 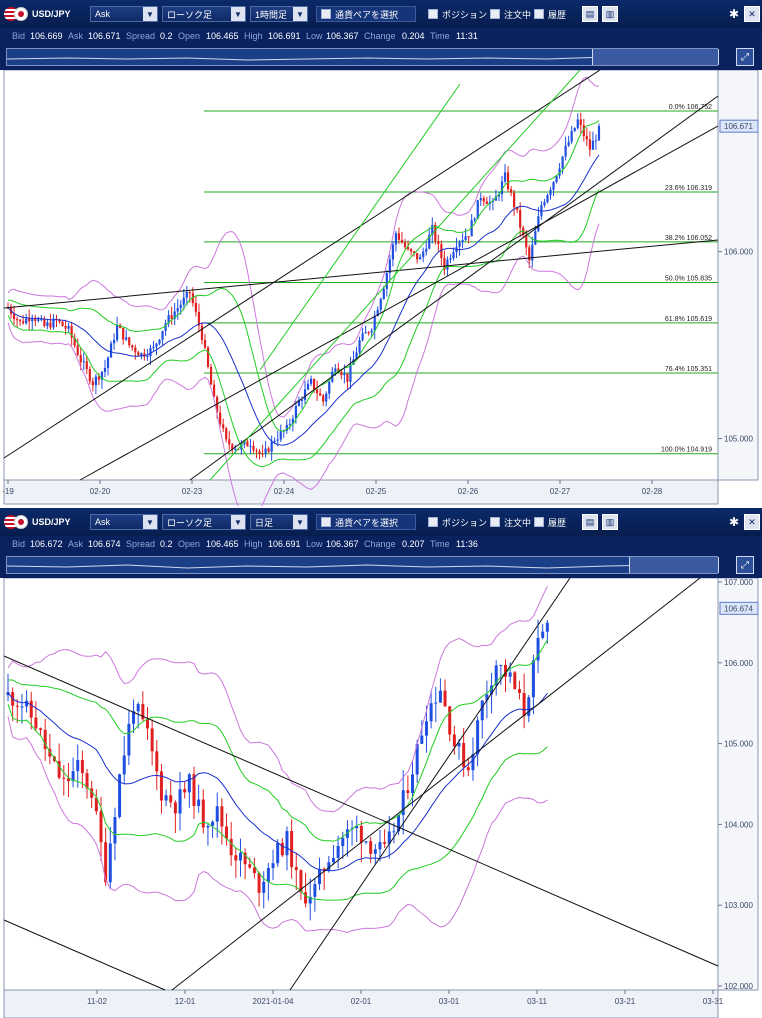 What do you see at coordinates (688, 278) in the screenshot?
I see `fibonacci-level-label: 50.0% 105.835` at bounding box center [688, 278].